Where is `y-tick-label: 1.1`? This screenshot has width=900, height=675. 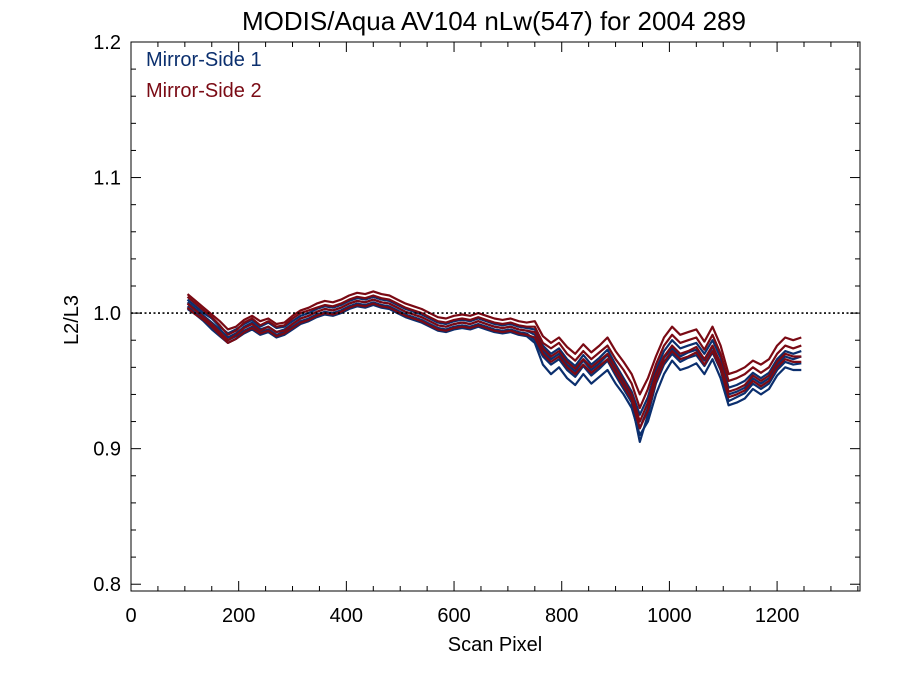
y-tick-label: 1.1 is located at coordinates (107, 179).